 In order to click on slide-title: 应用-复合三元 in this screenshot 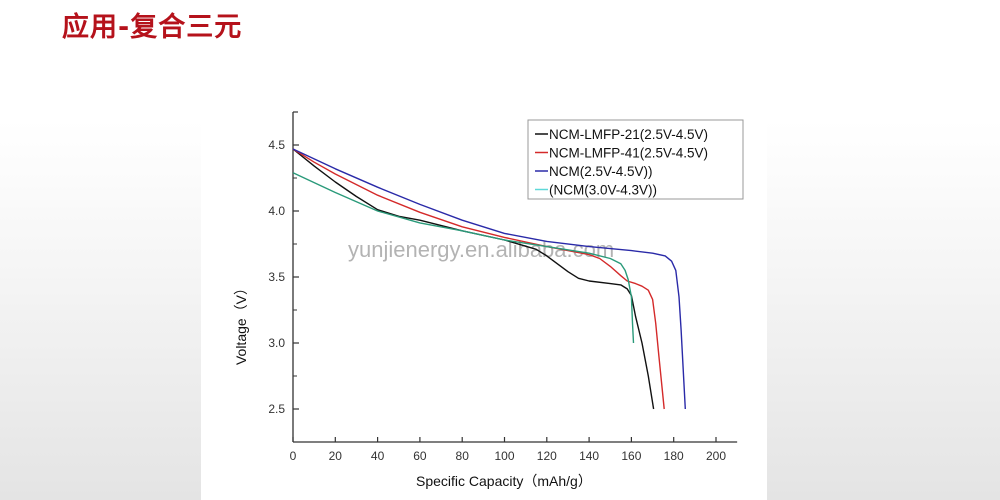, I will do `click(152, 27)`.